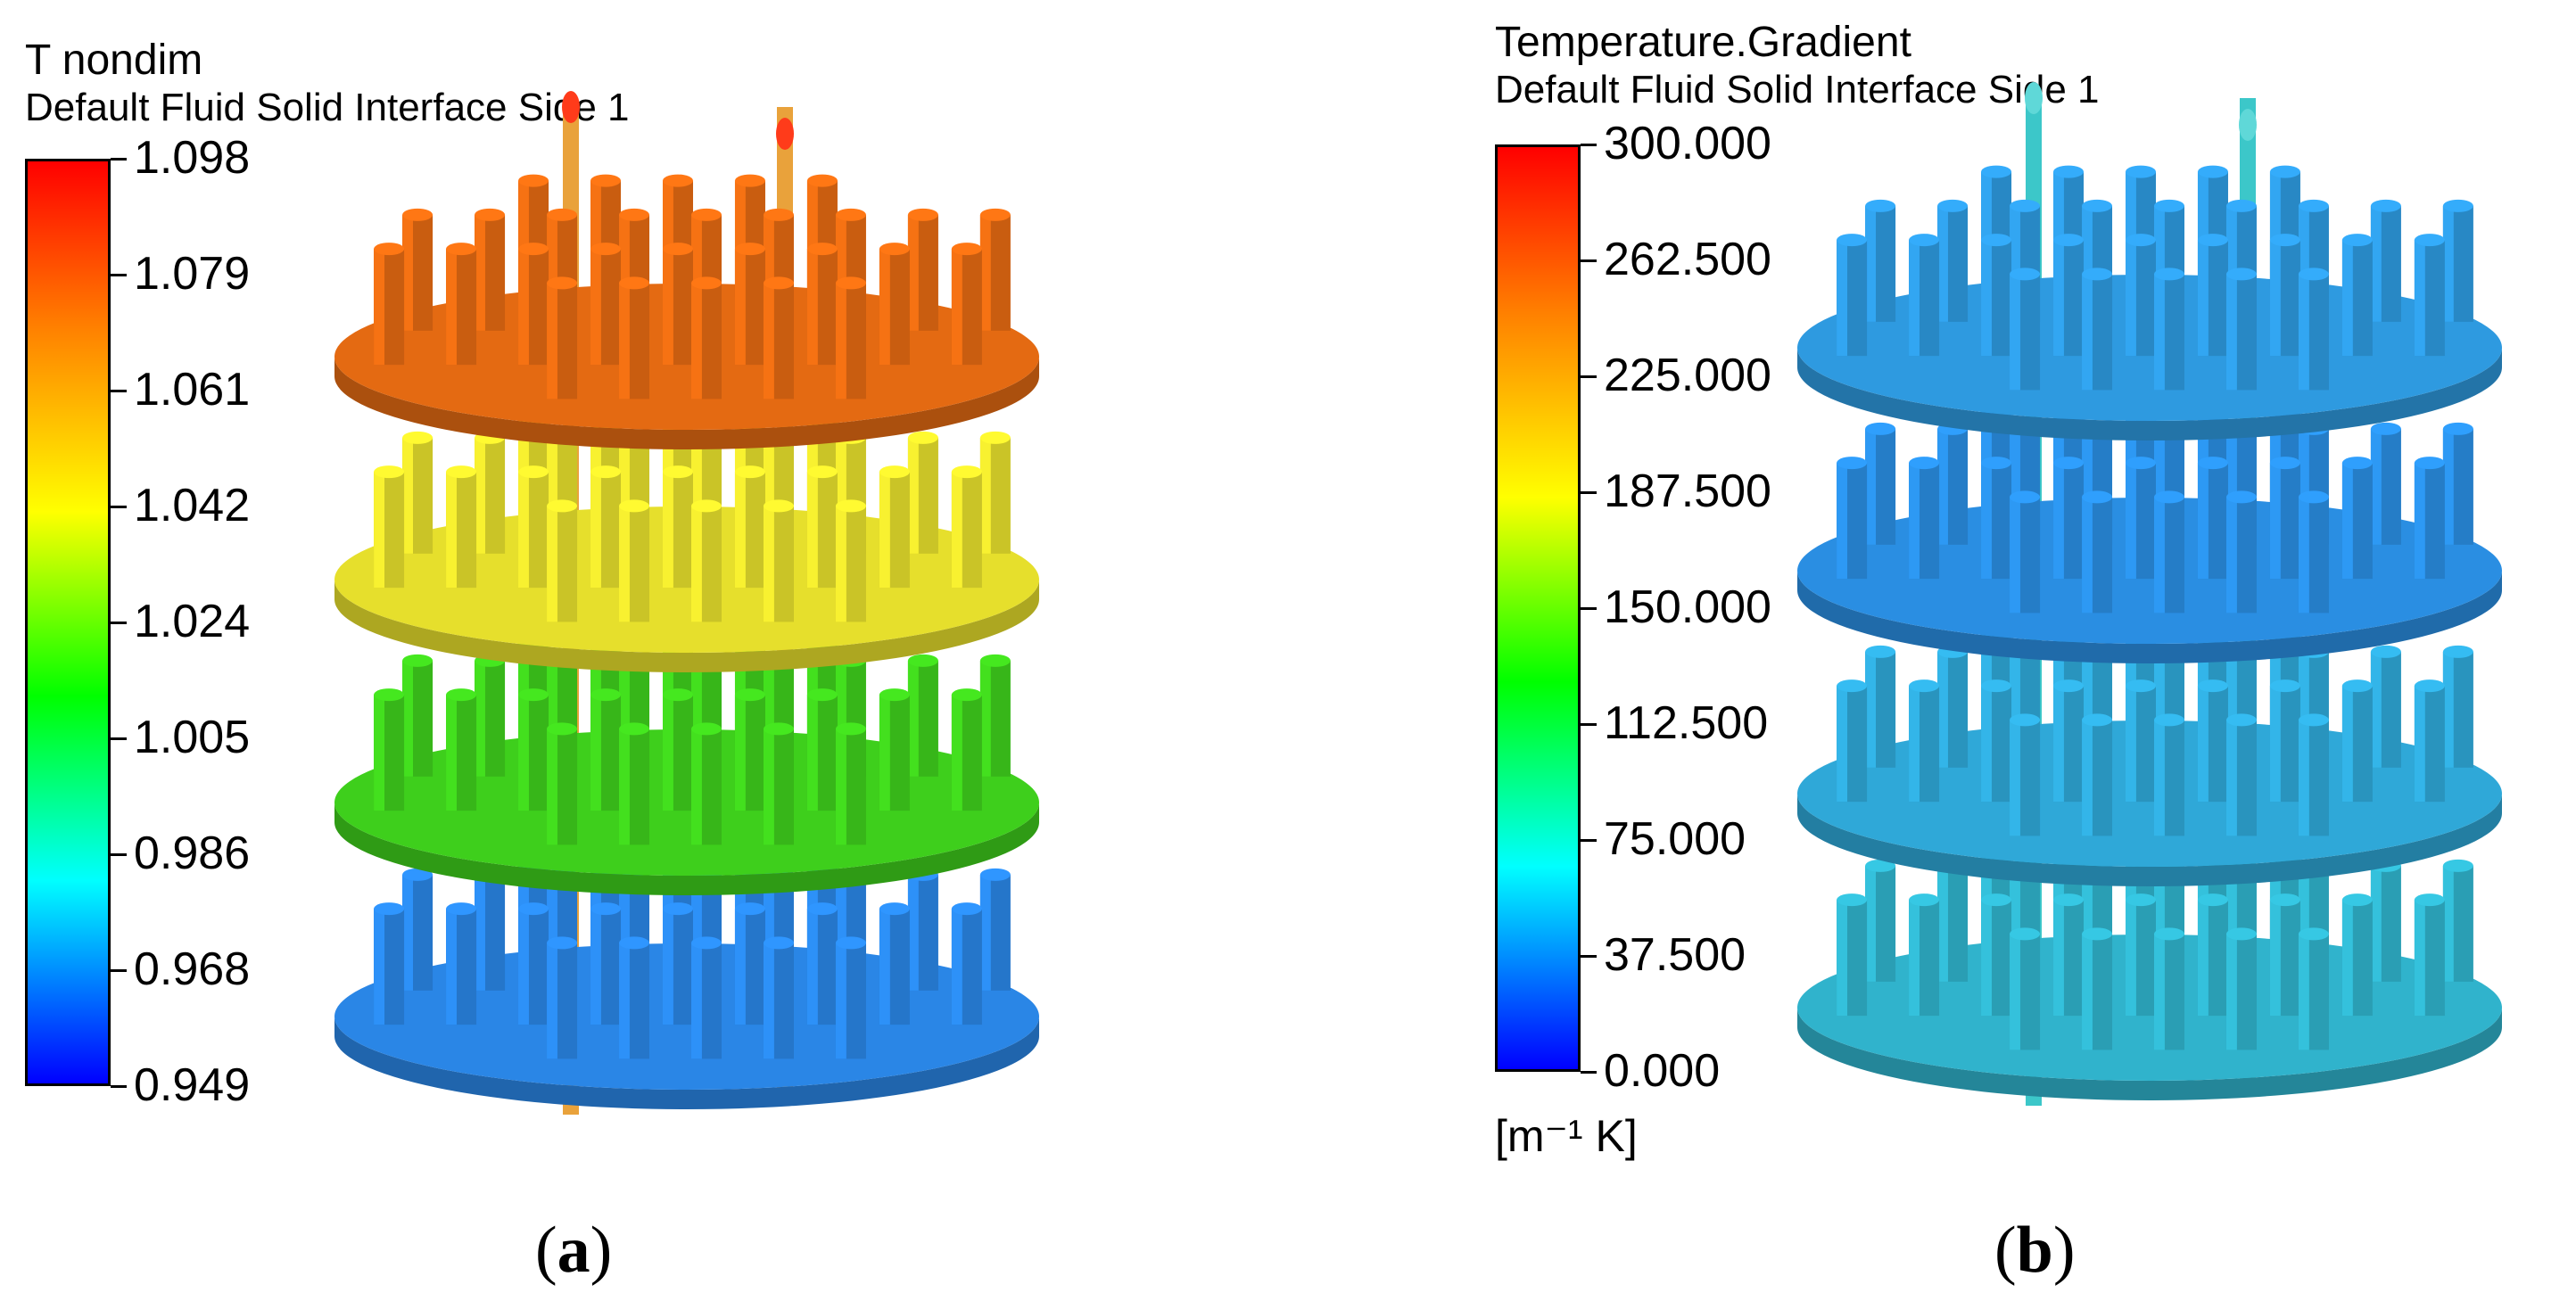  Describe the element at coordinates (1567, 1136) in the screenshot. I see `colorbar-unit: [m⁻¹ K]` at that location.